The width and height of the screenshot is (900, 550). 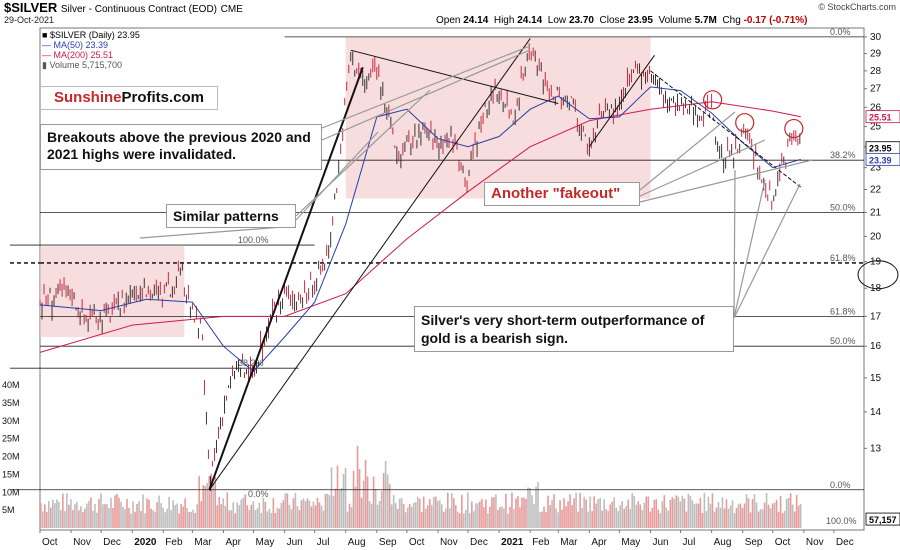 What do you see at coordinates (75, 45) in the screenshot?
I see `legend-ma50: — MA(50) 23.39` at bounding box center [75, 45].